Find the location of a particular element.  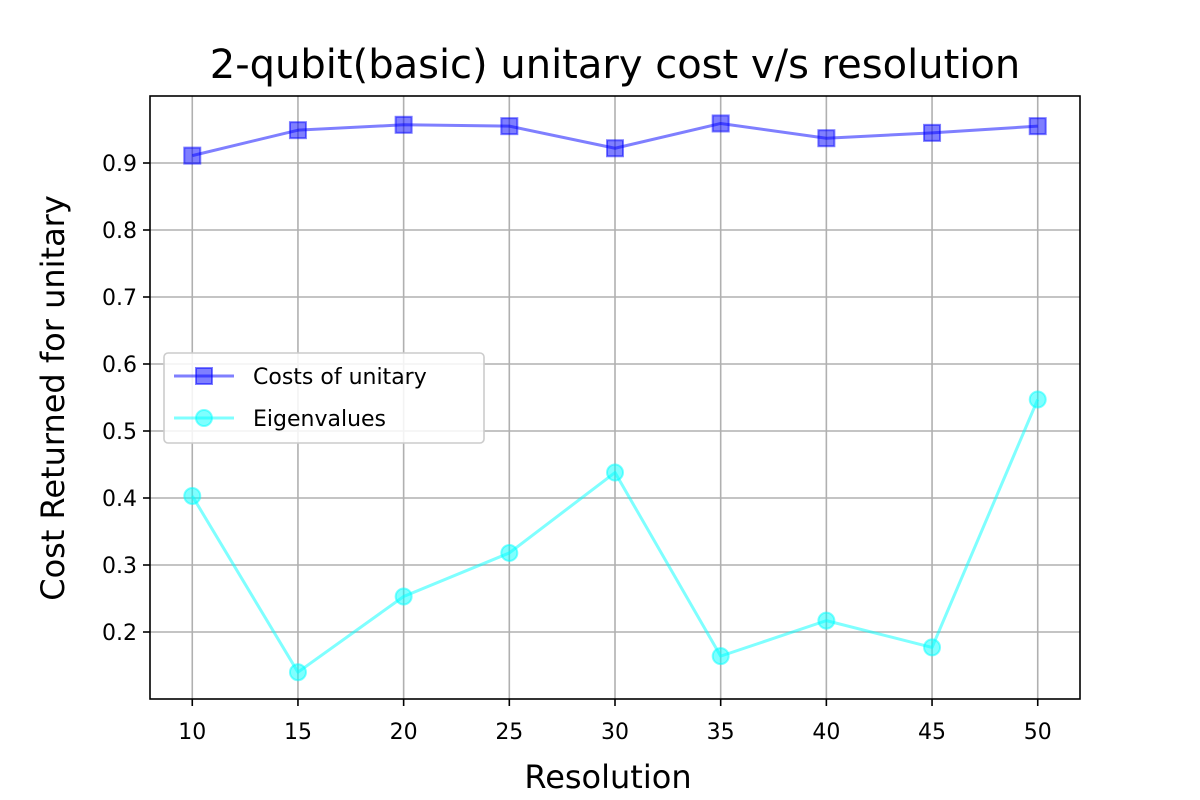

x-tick-label: 20 is located at coordinates (404, 732).